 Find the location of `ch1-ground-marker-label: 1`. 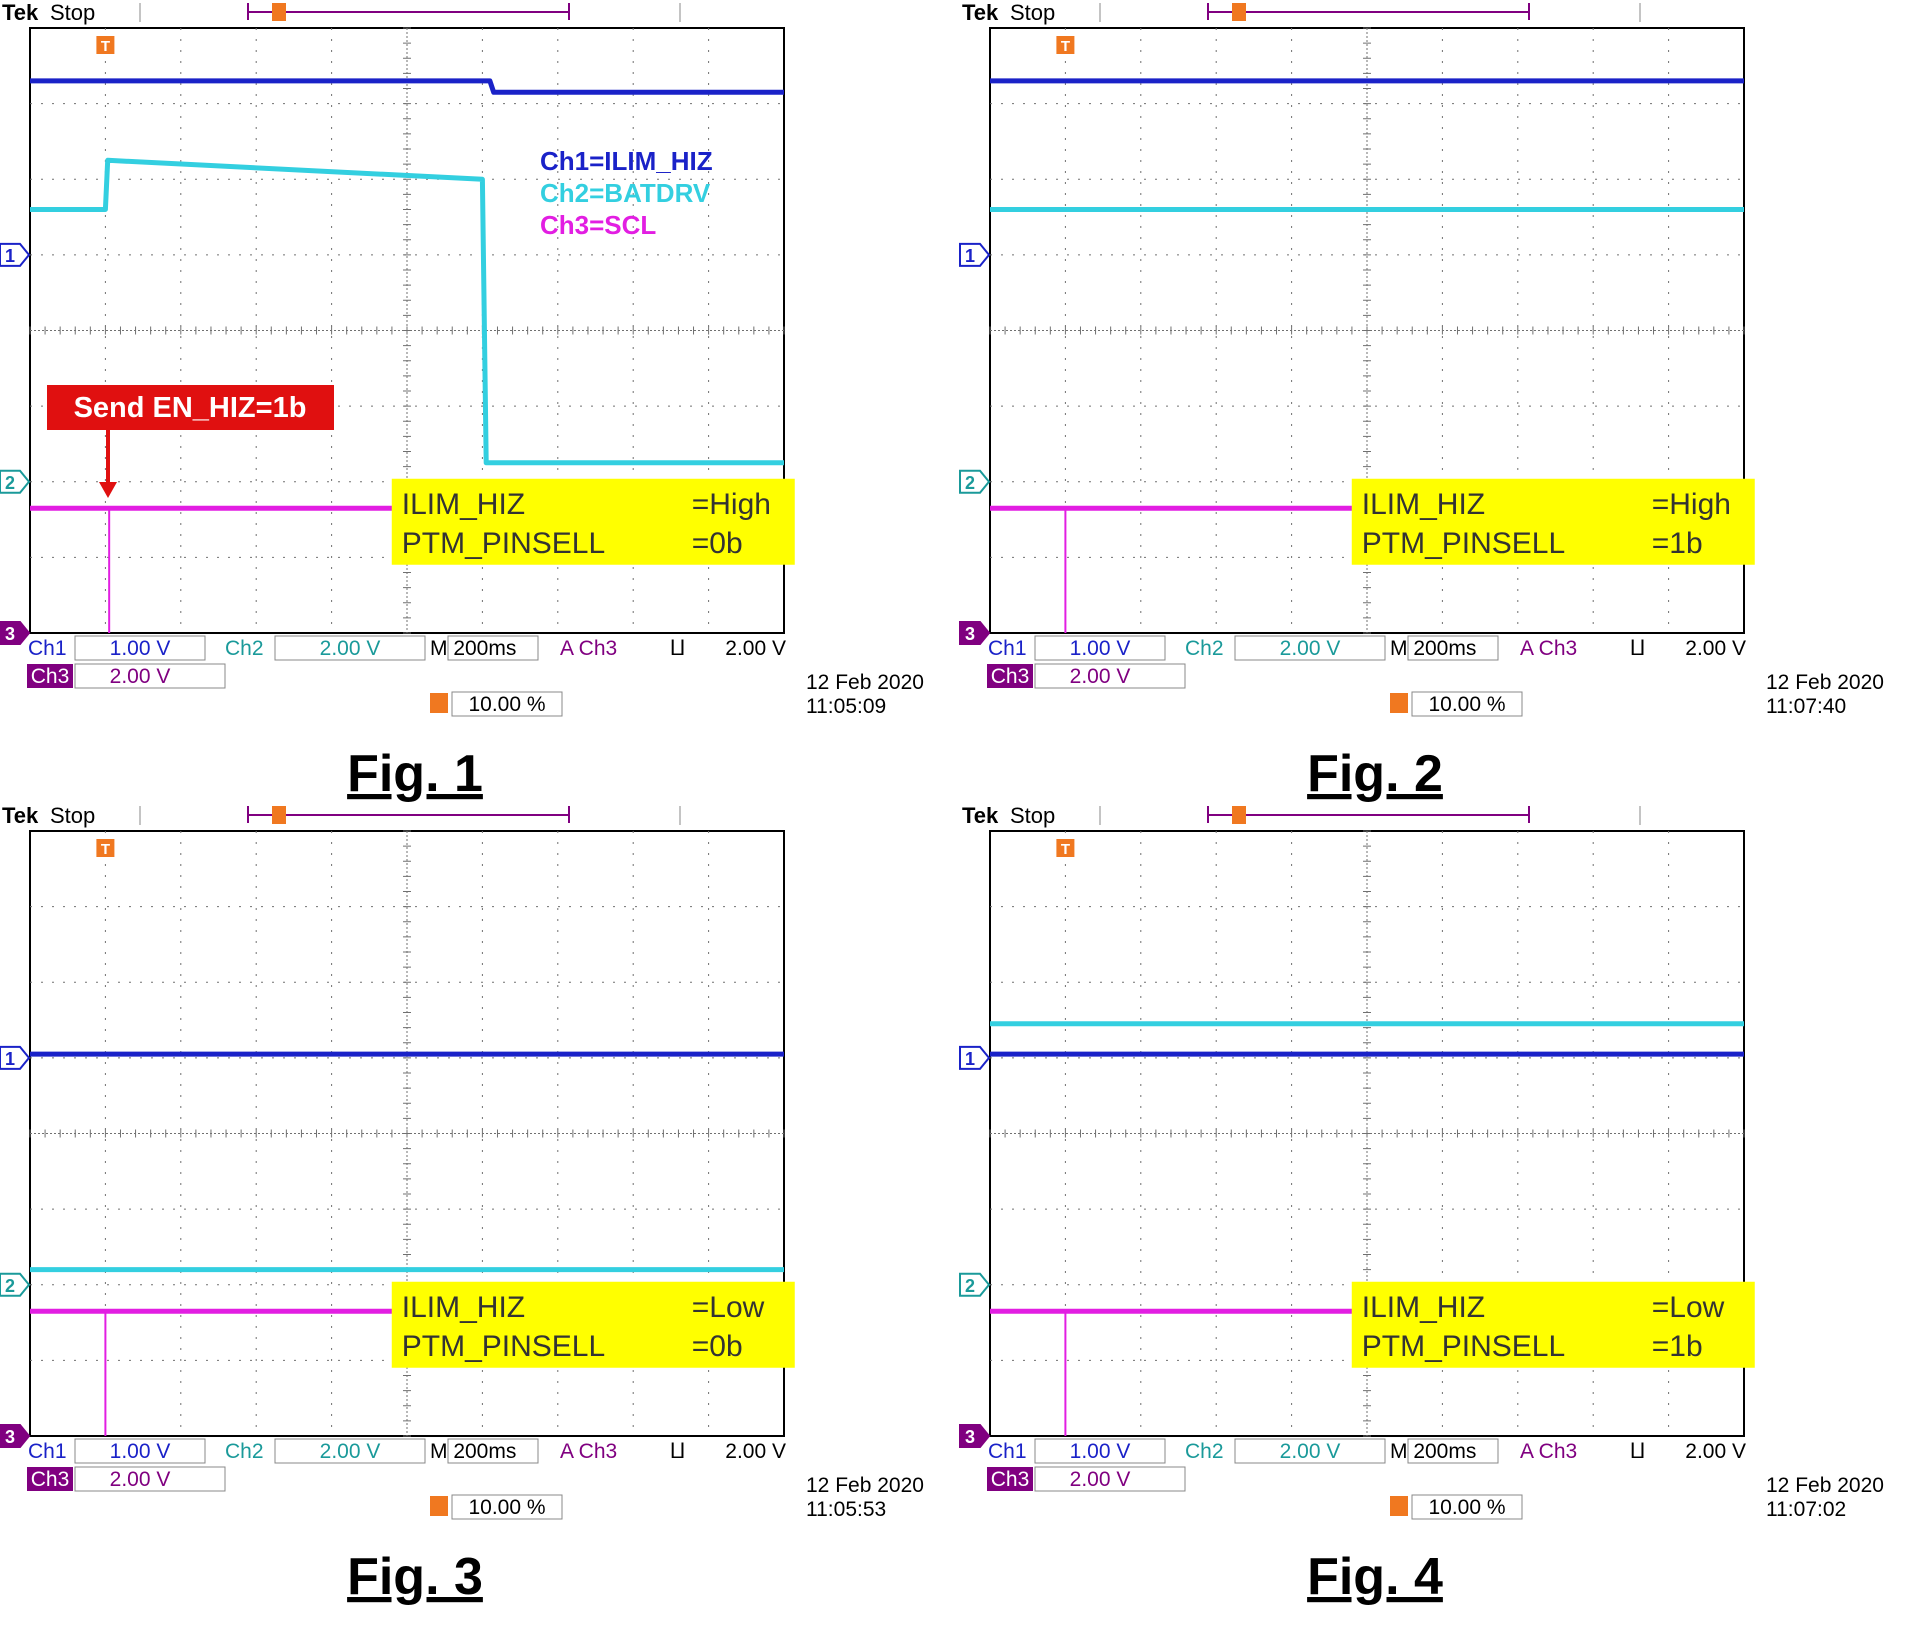

ch1-ground-marker-label: 1 is located at coordinates (10, 256).